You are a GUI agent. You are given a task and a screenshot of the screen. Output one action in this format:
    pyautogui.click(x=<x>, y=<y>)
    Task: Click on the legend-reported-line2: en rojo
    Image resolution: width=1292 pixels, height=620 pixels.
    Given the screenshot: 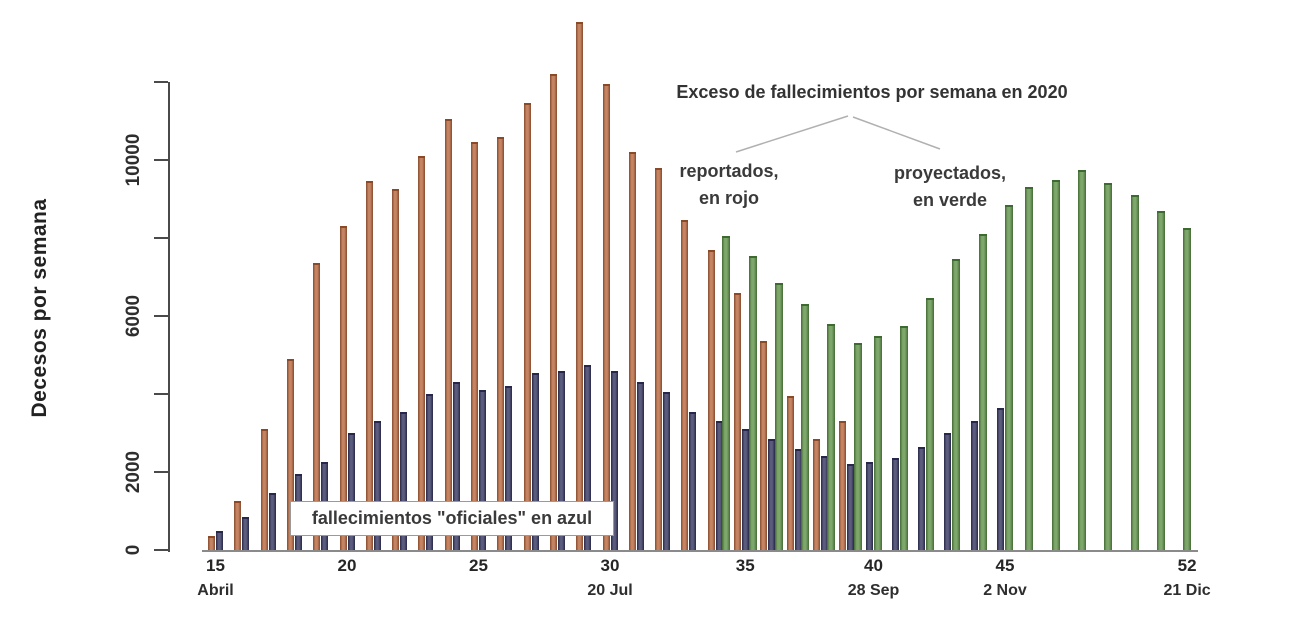 What is the action you would take?
    pyautogui.click(x=728, y=198)
    